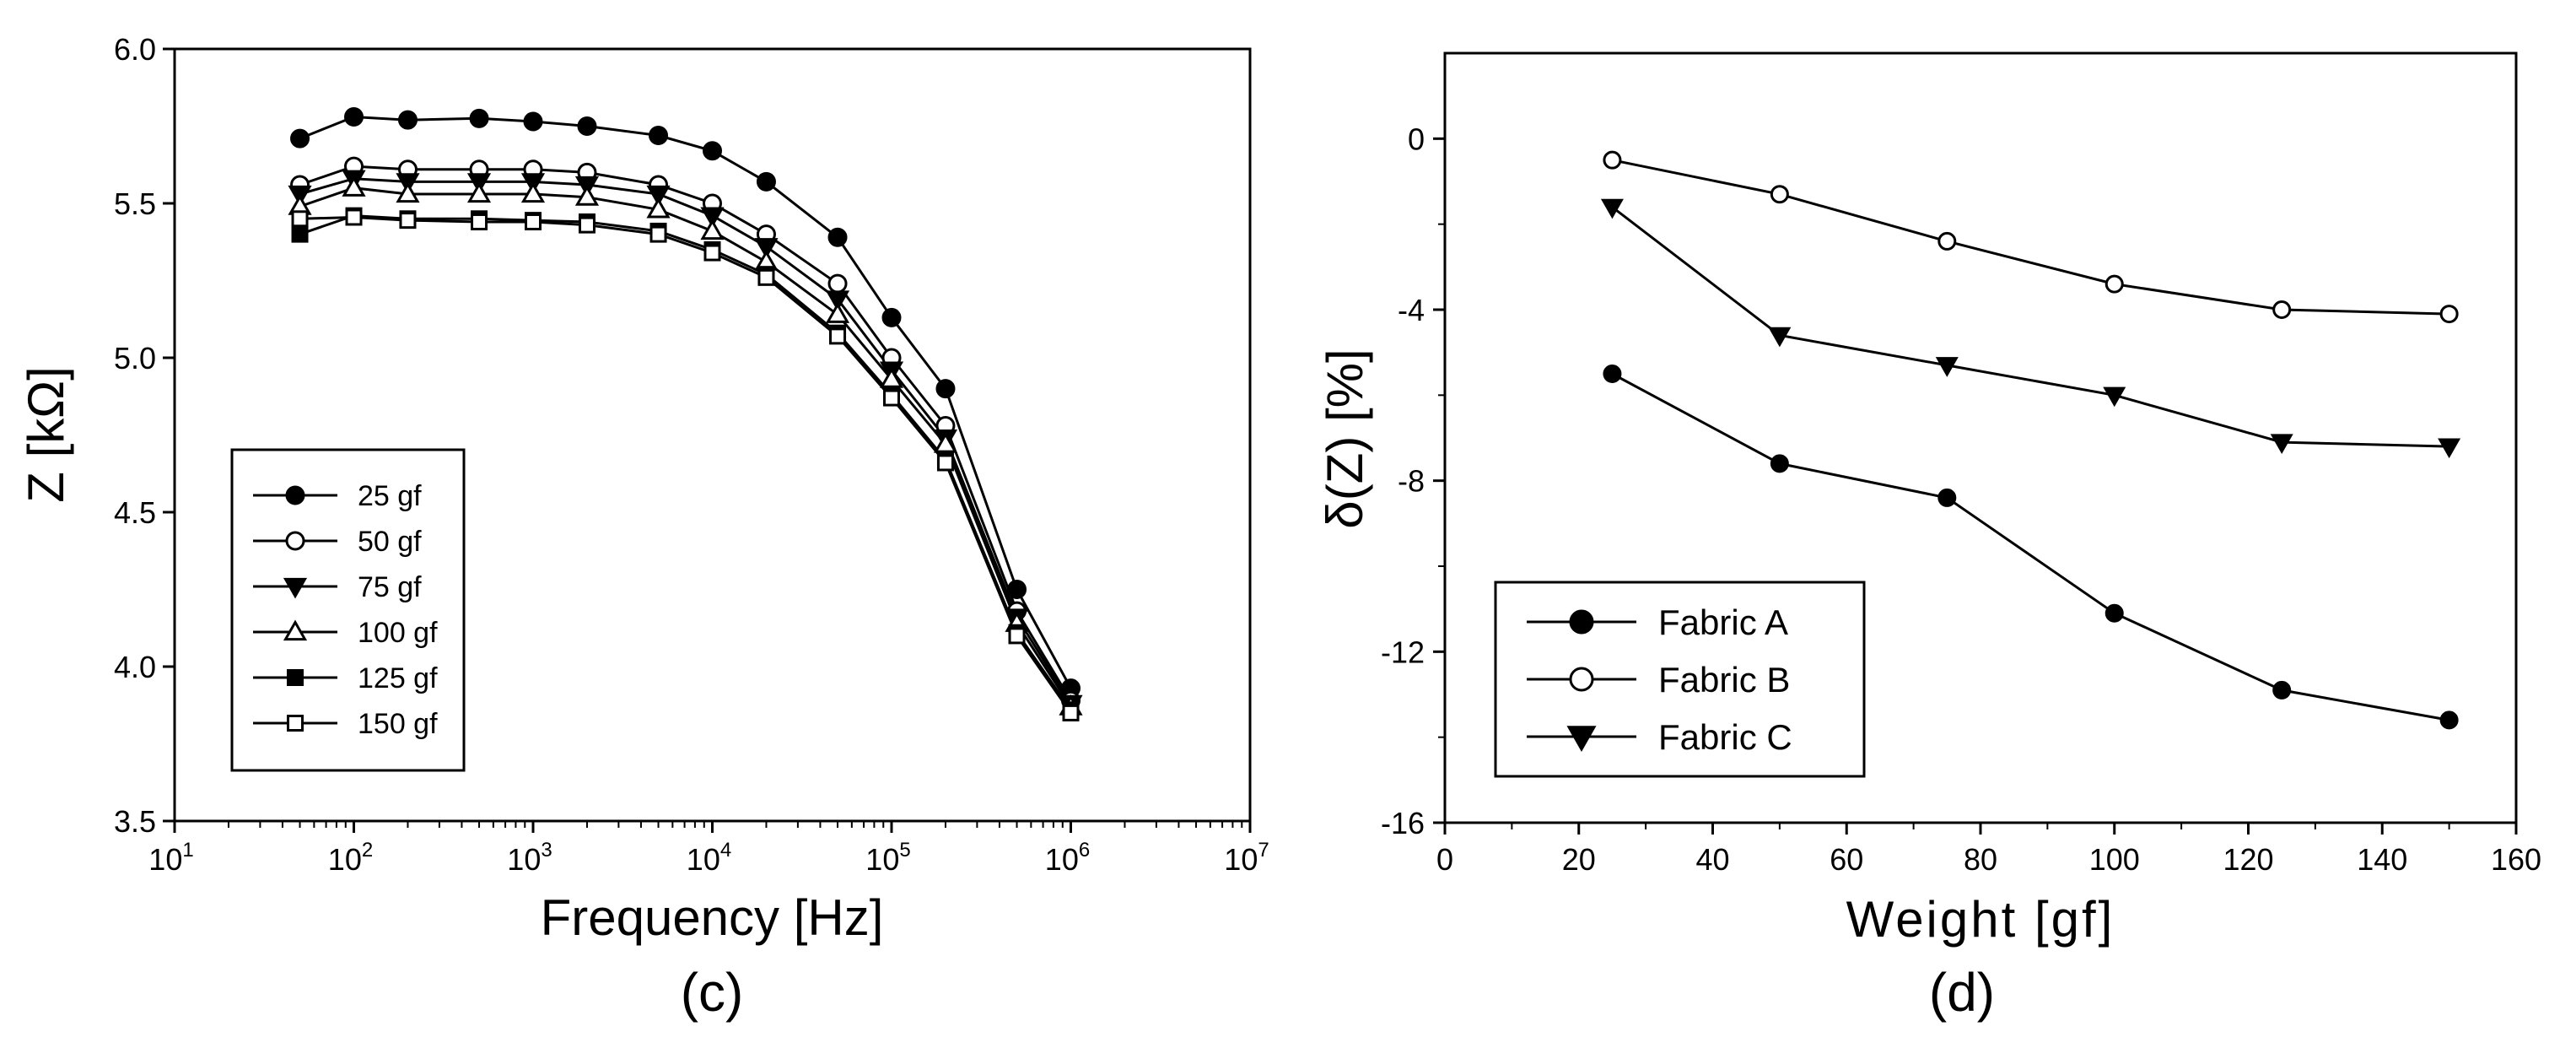 The height and width of the screenshot is (1048, 2576). Describe the element at coordinates (1403, 652) in the screenshot. I see `panel-d-y-tick-label: -12` at that location.